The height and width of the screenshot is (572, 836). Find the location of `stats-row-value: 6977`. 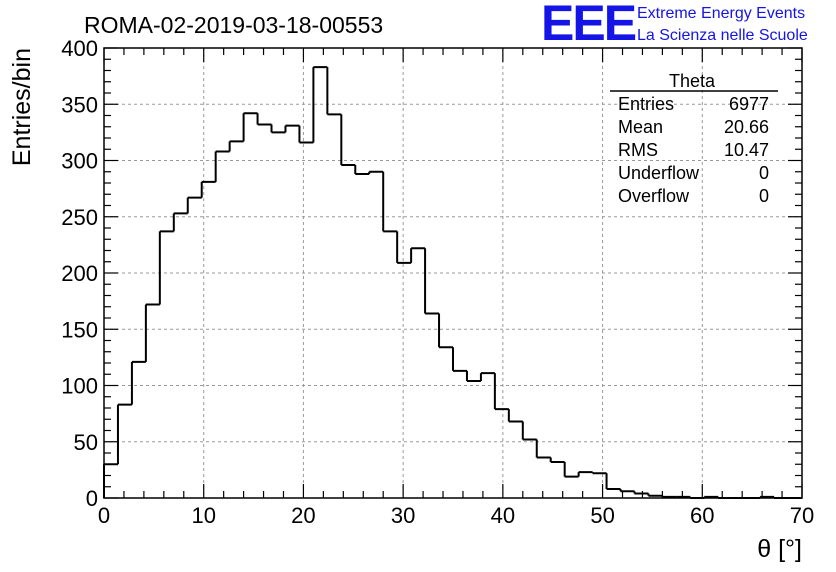

stats-row-value: 6977 is located at coordinates (749, 104).